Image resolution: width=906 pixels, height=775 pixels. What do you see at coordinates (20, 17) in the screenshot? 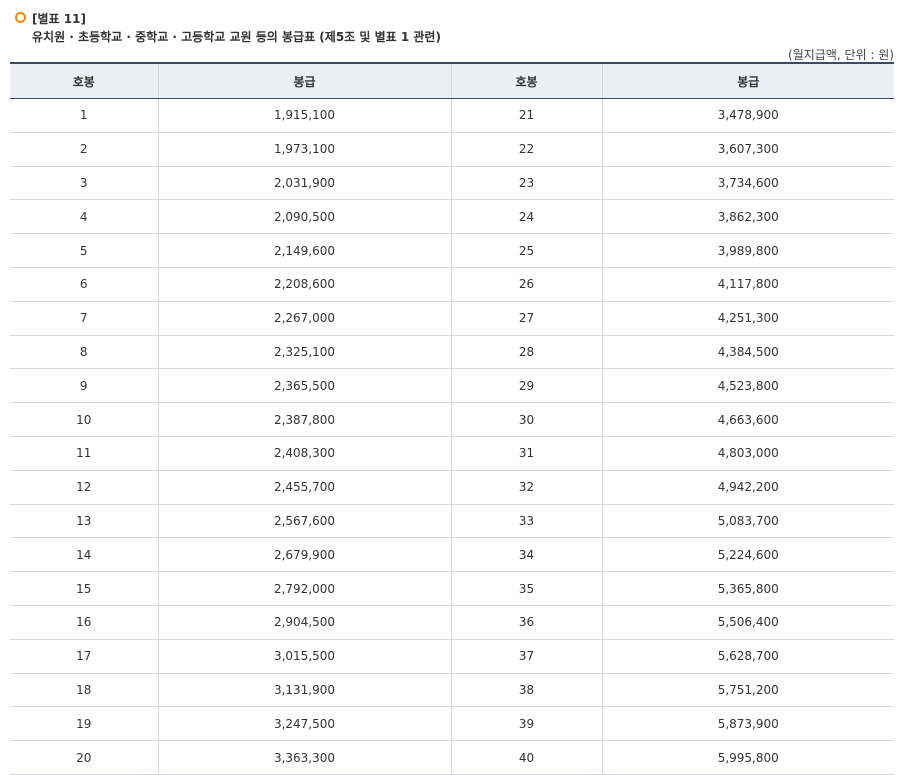
I see `bullet-icon` at bounding box center [20, 17].